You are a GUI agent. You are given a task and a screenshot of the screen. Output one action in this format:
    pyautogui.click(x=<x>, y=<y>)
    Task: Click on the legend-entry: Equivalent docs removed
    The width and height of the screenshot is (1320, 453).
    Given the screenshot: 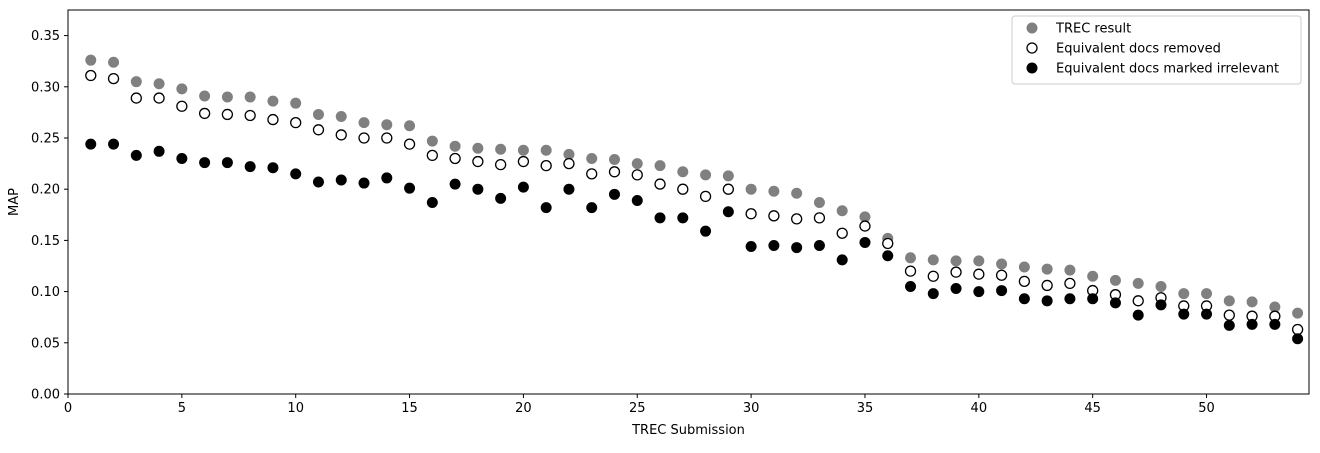 What is the action you would take?
    pyautogui.click(x=1138, y=49)
    